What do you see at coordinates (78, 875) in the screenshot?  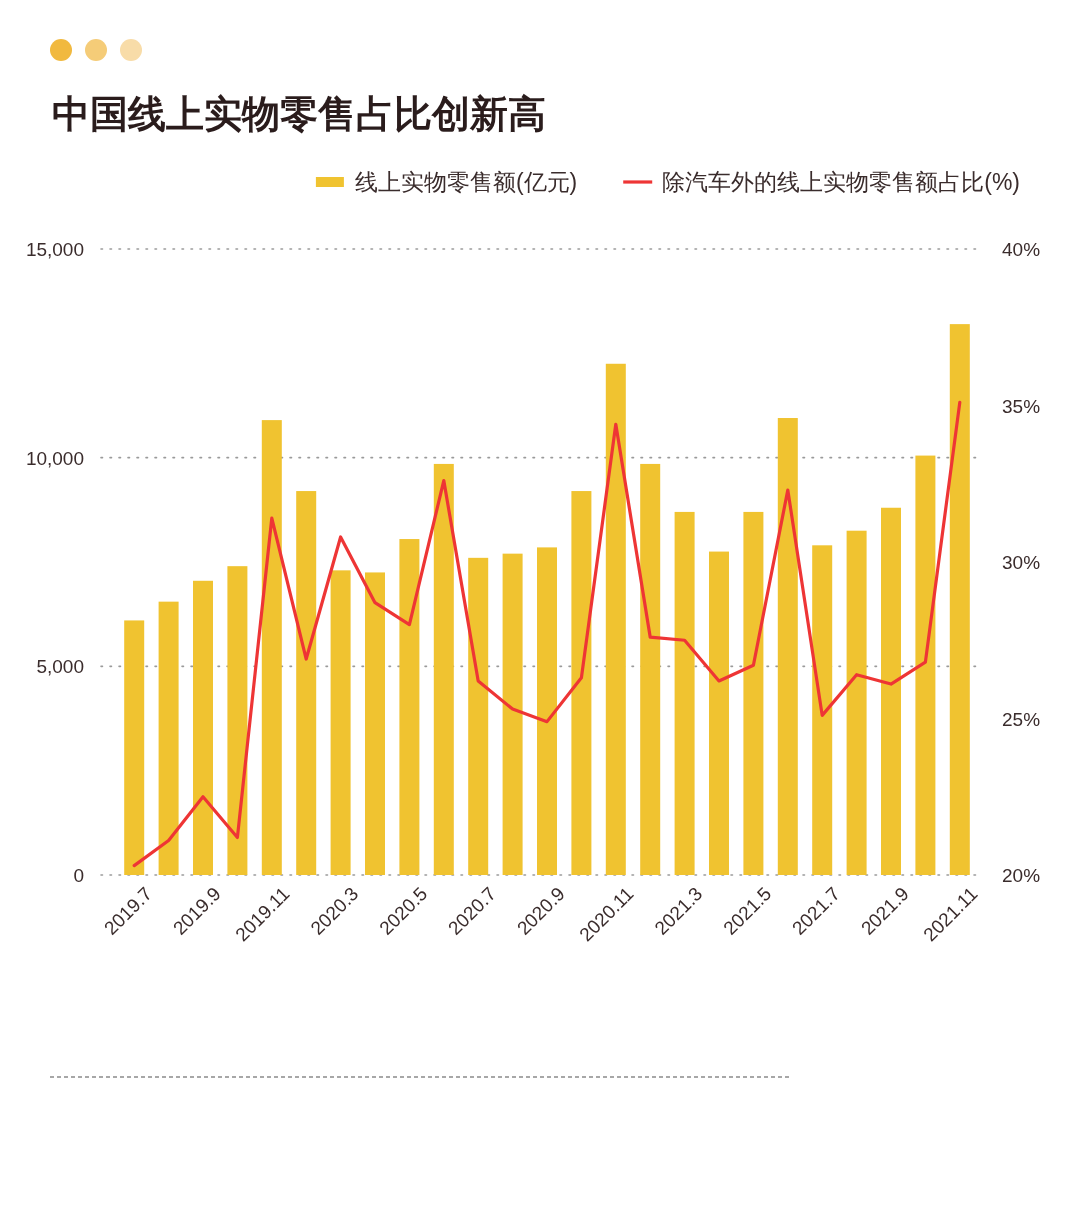 I see `y-tick-label: 0` at bounding box center [78, 875].